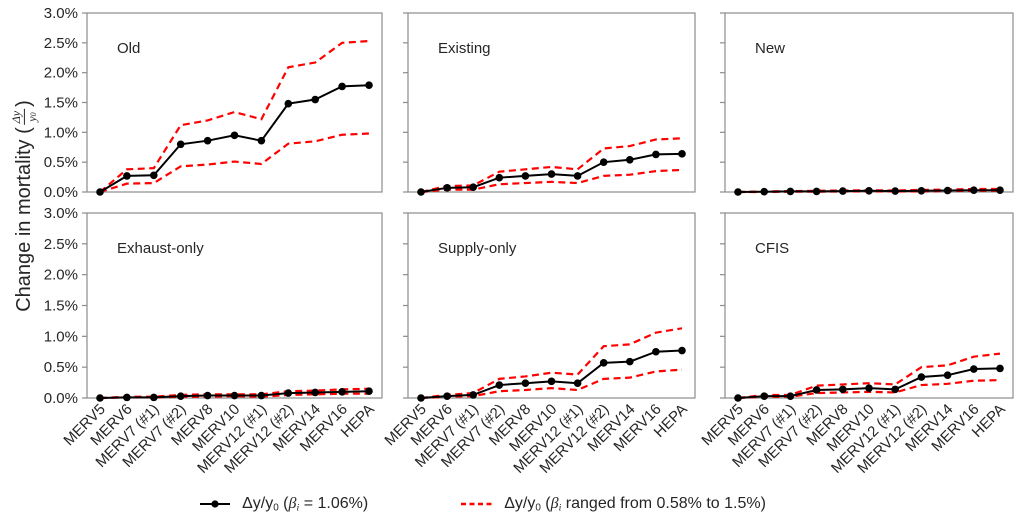  What do you see at coordinates (61, 43) in the screenshot?
I see `y-tick-label: 2.5%` at bounding box center [61, 43].